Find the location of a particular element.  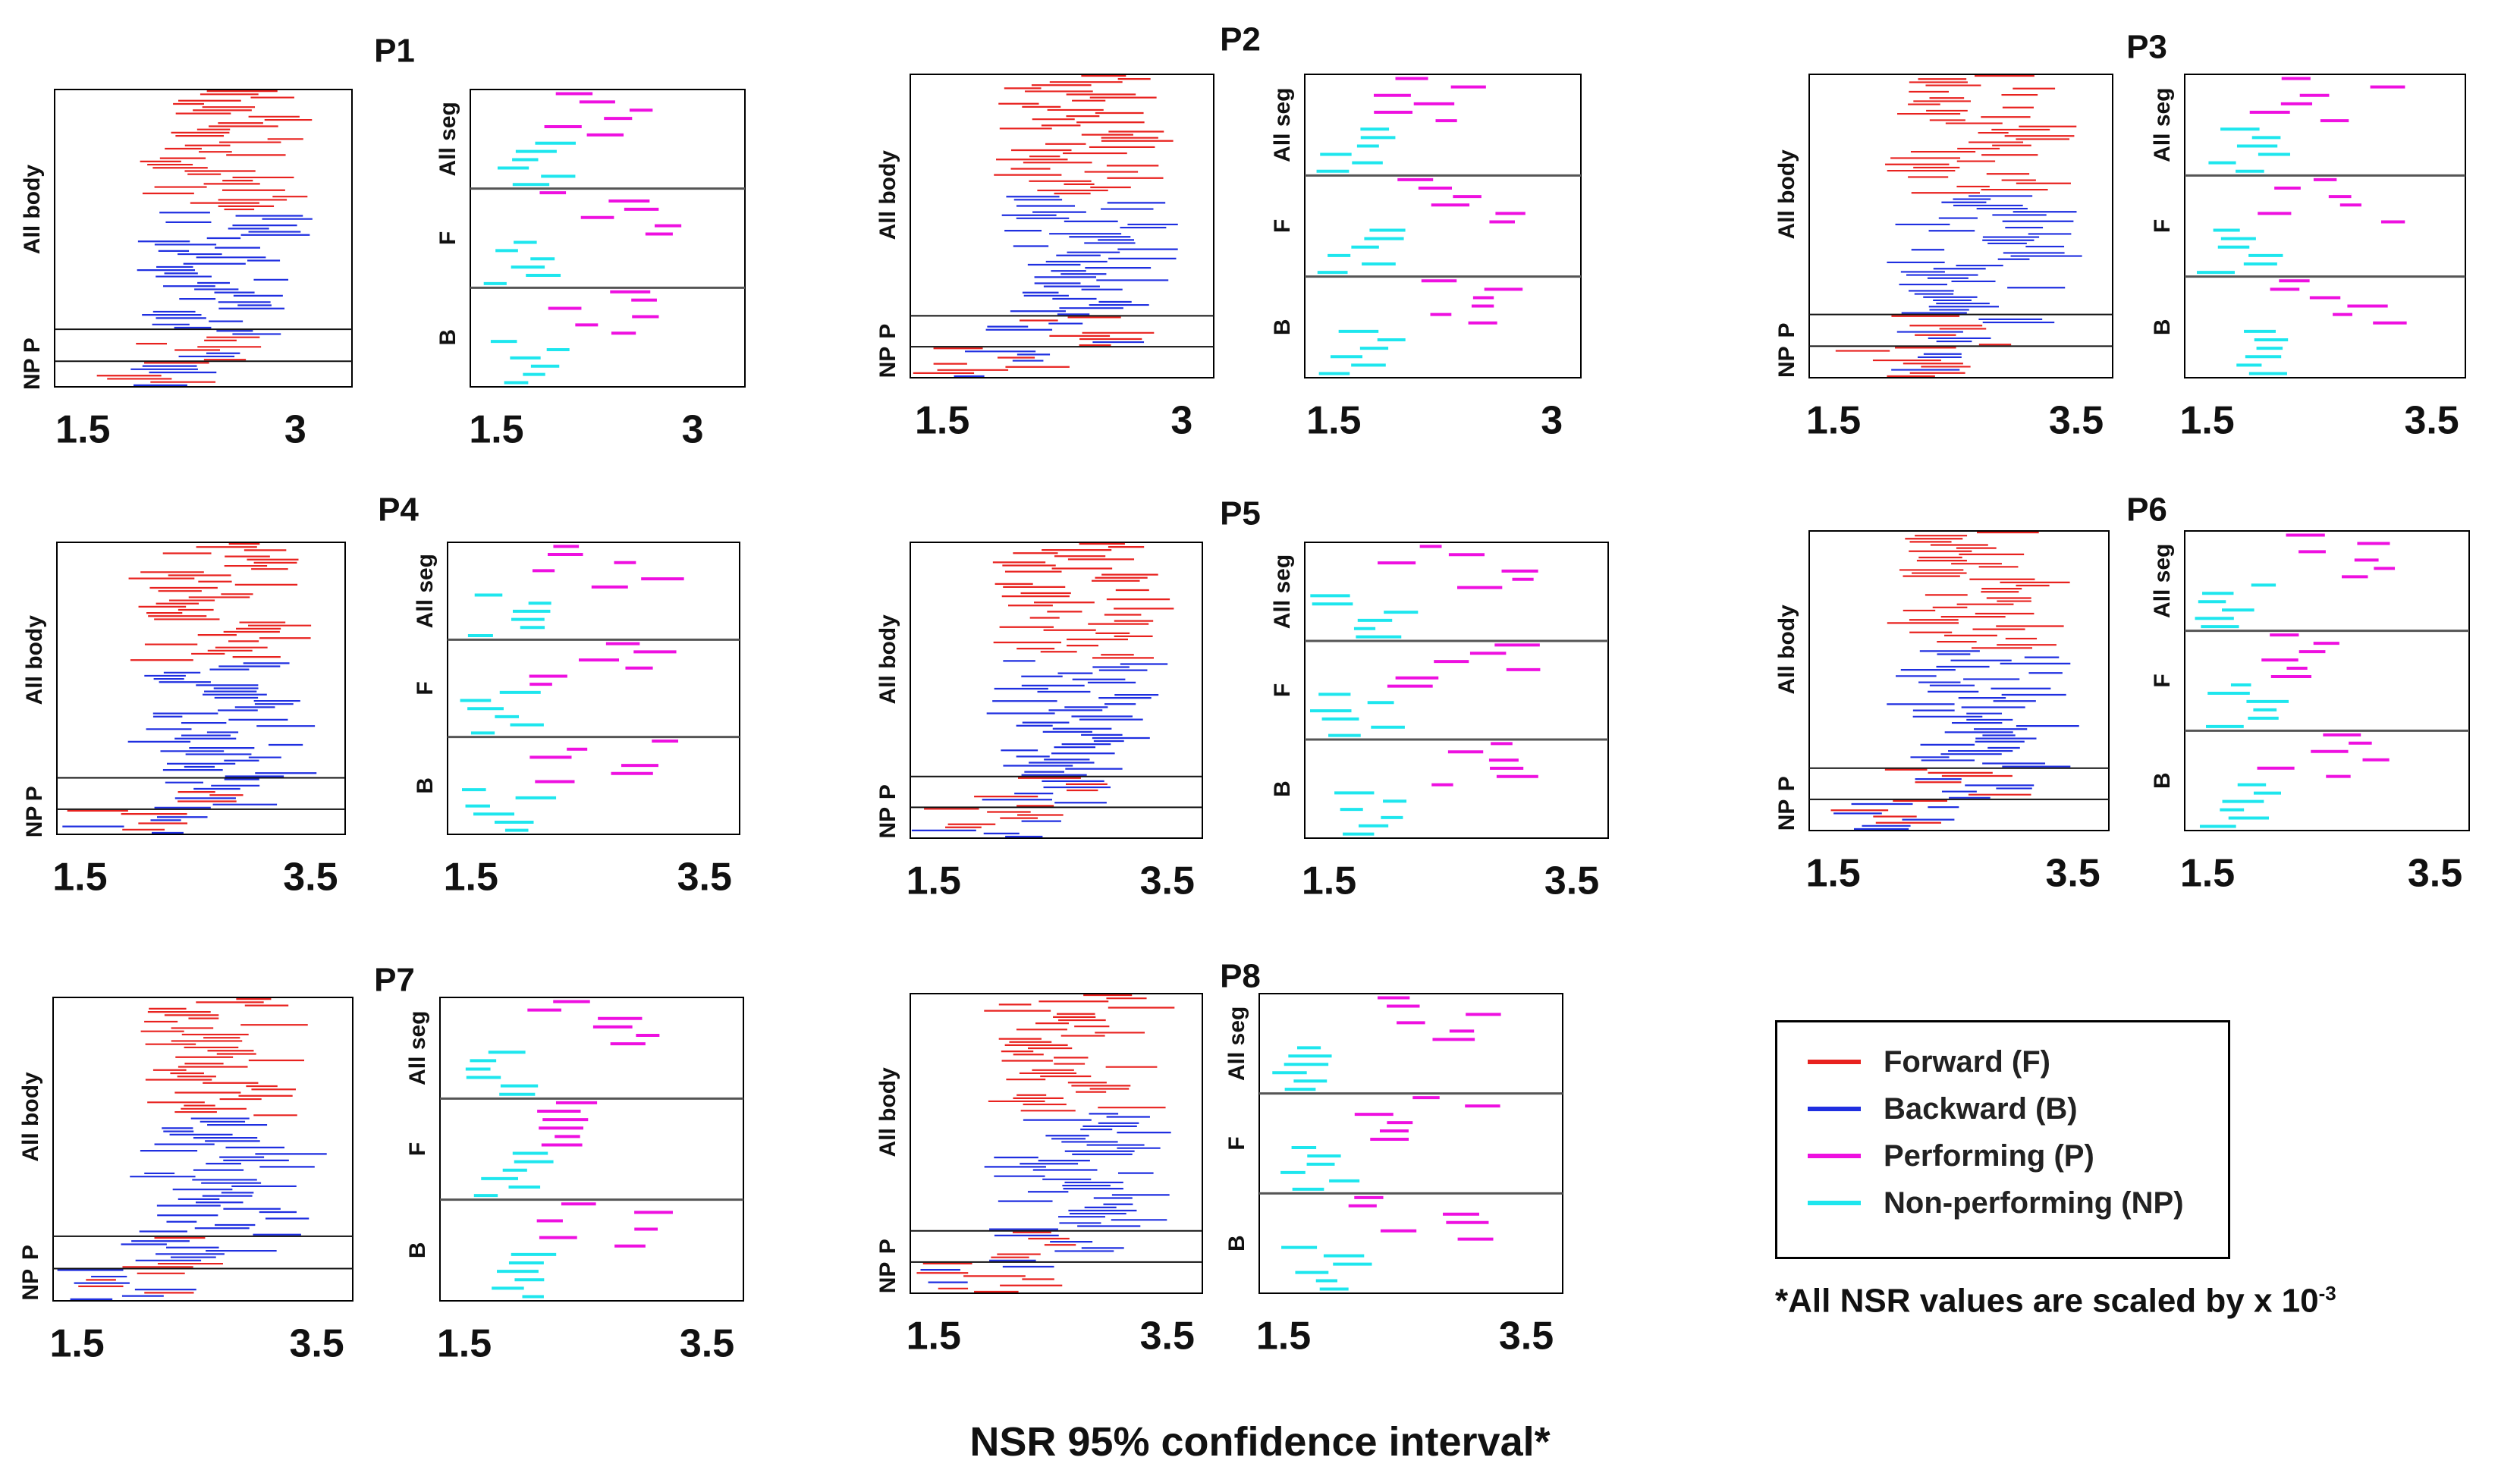

p1-right-group-label: F is located at coordinates (447, 238).